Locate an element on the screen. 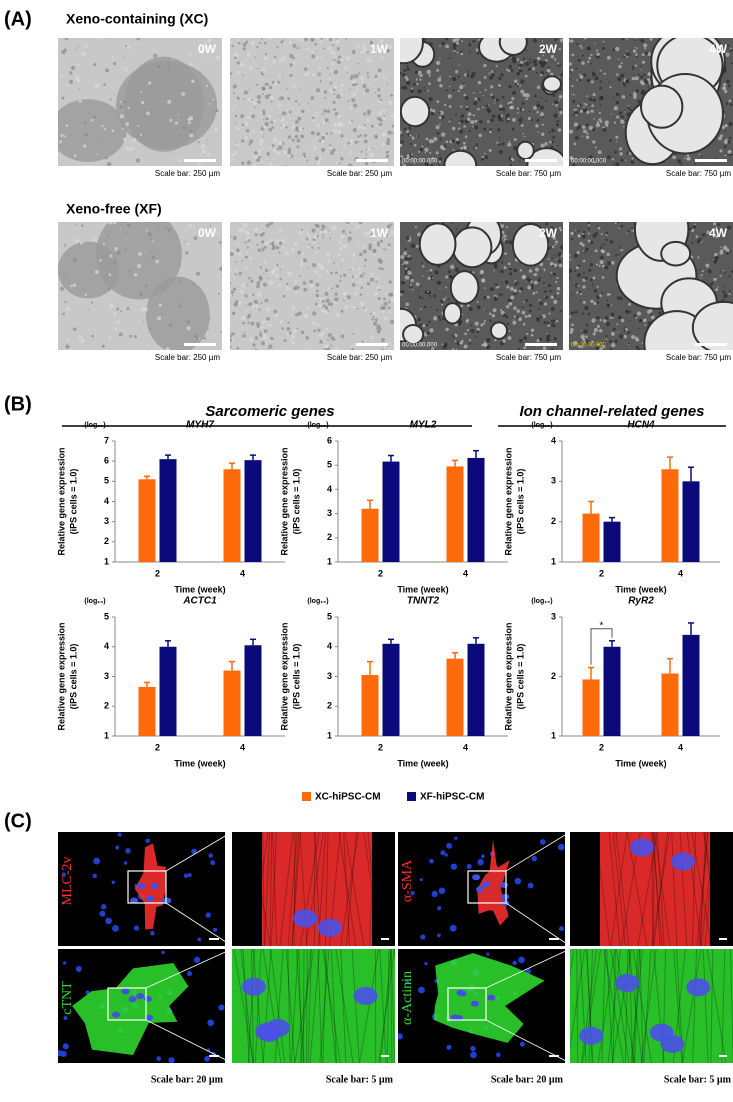 The height and width of the screenshot is (1102, 733). nucleus is located at coordinates (213, 863).